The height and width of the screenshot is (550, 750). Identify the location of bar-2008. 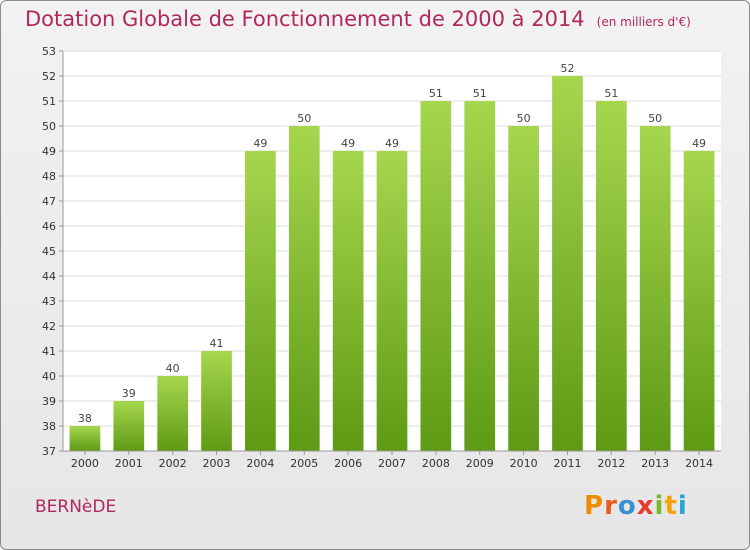
(436, 276).